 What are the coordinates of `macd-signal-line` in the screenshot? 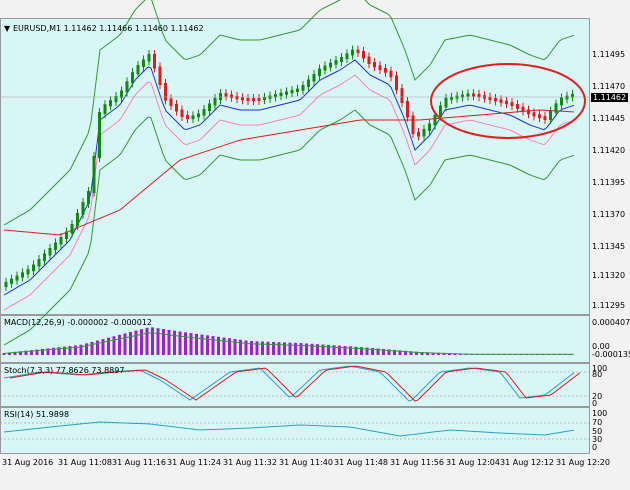 It's located at (288, 343).